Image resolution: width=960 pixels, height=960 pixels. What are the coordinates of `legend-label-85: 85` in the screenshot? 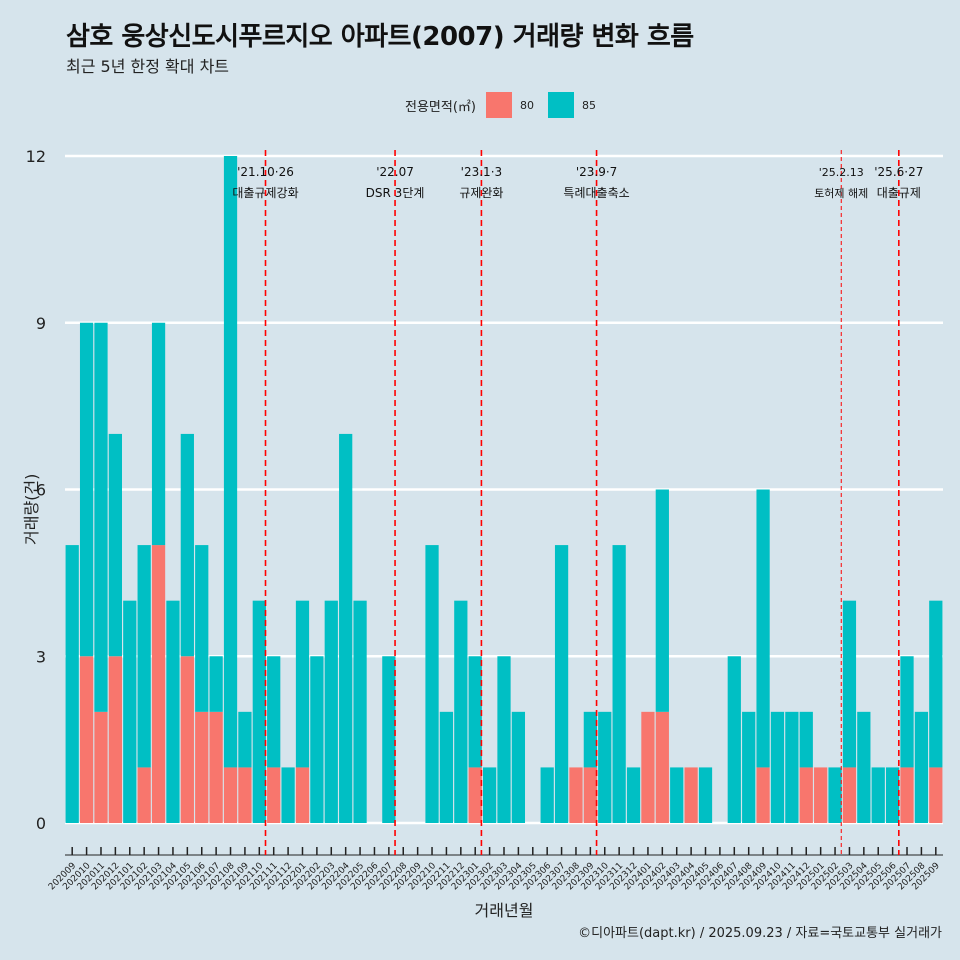 It's located at (588, 105).